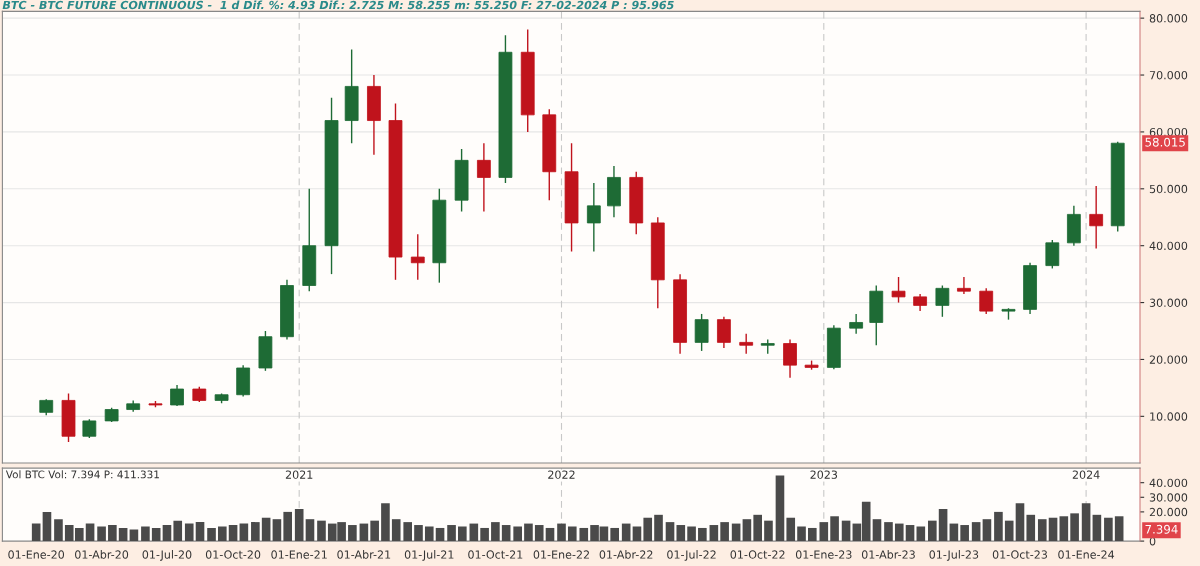 The image size is (1200, 566). I want to click on y-tick-label: 70.000, so click(1168, 75).